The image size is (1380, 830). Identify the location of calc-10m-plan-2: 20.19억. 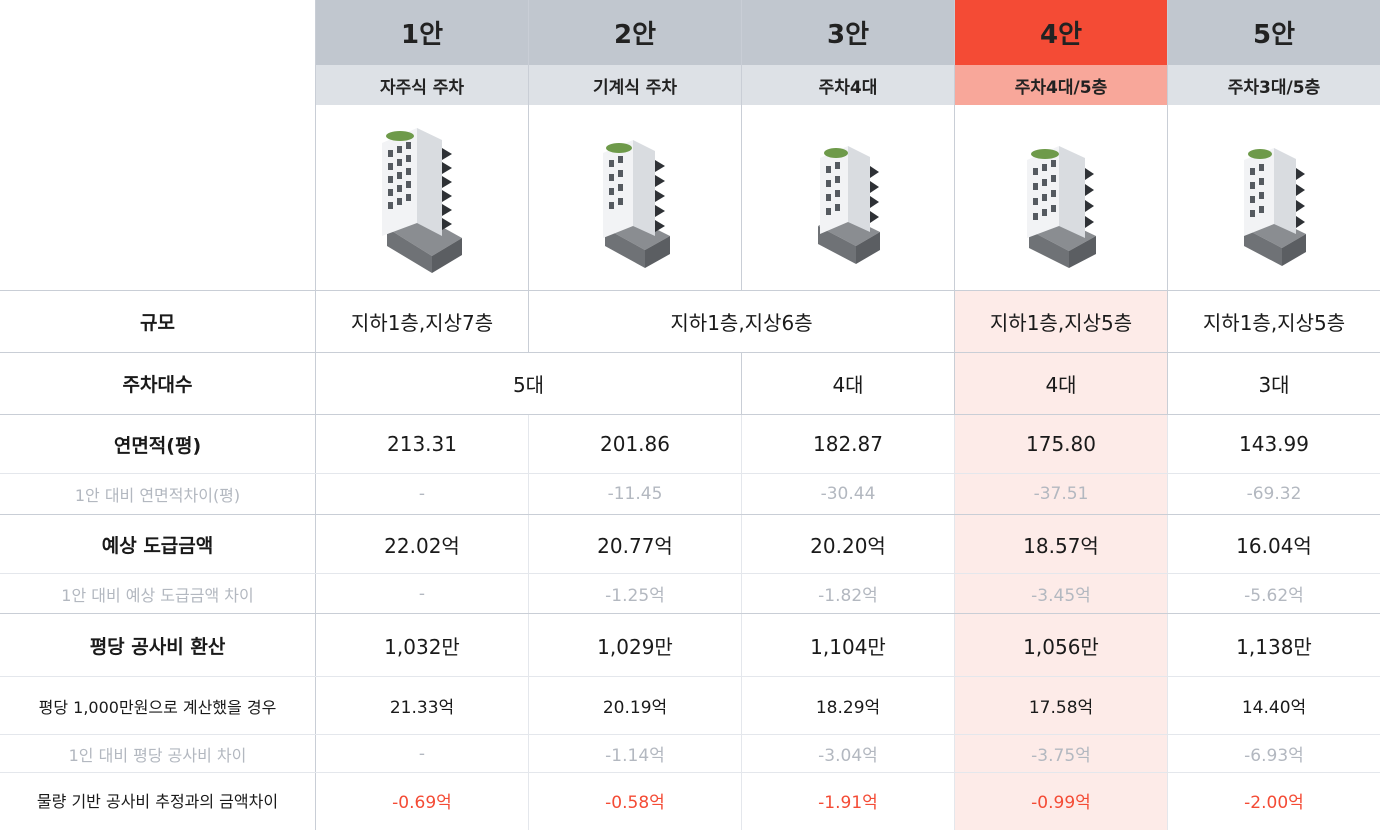
(635, 708).